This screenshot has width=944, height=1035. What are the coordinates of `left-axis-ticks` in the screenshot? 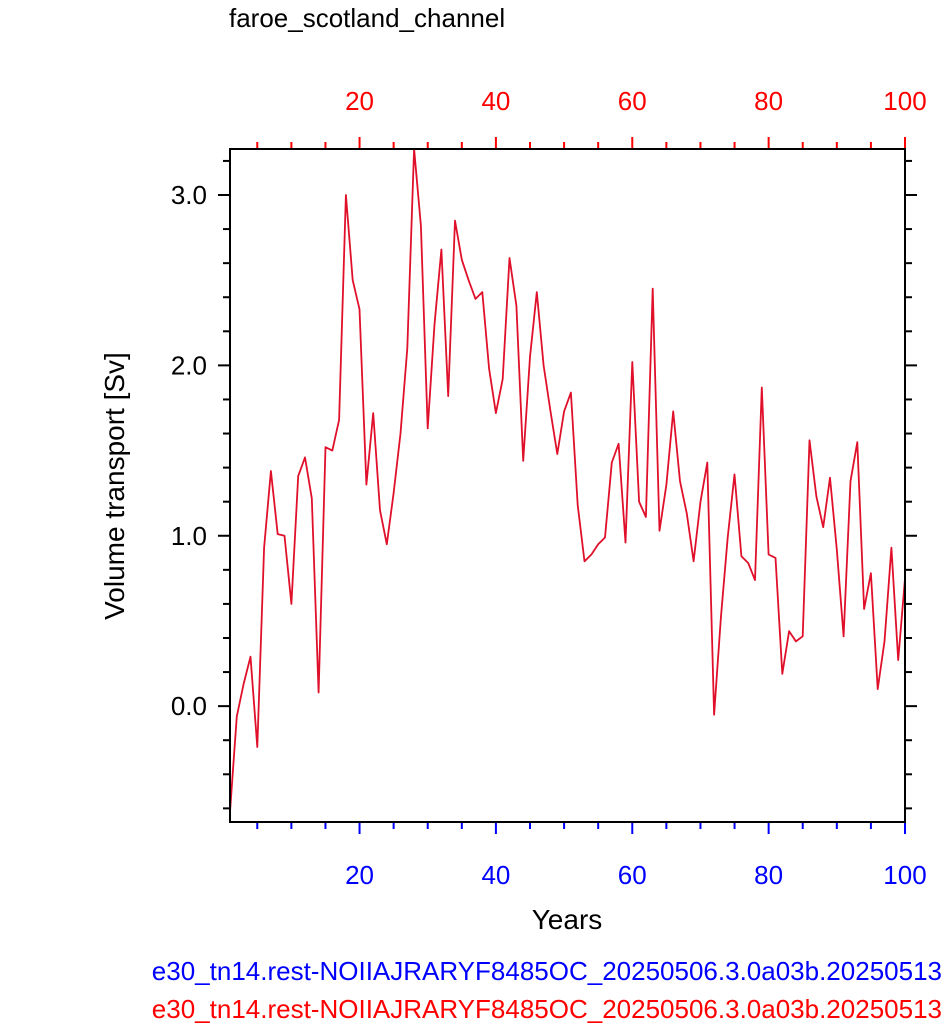 It's located at (224, 484).